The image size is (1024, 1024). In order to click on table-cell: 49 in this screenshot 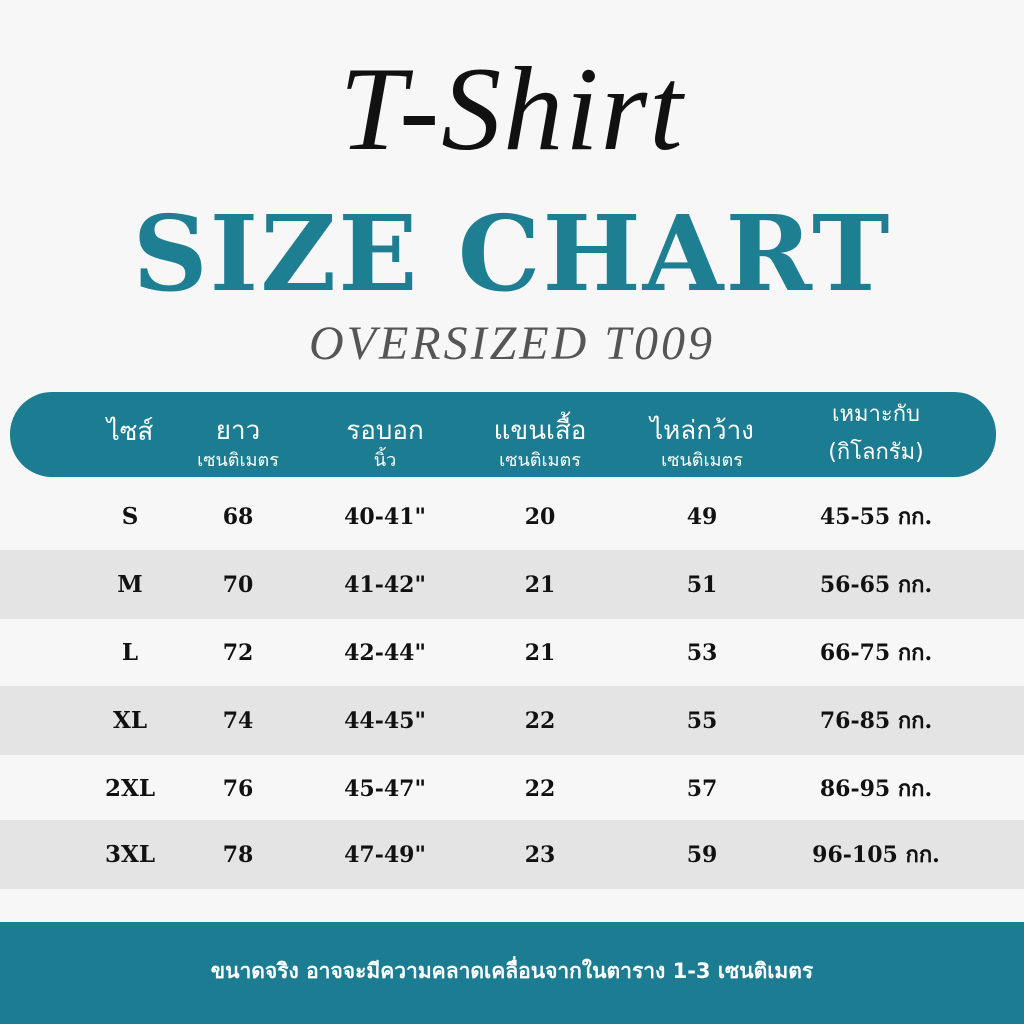, I will do `click(702, 517)`.